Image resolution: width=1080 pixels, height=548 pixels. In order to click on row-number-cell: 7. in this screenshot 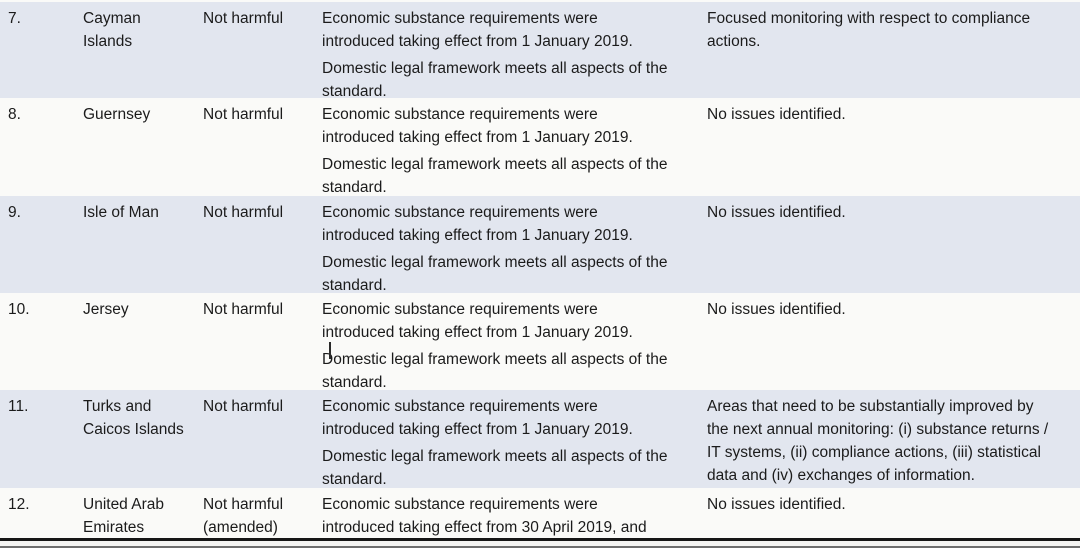, I will do `click(14, 18)`.